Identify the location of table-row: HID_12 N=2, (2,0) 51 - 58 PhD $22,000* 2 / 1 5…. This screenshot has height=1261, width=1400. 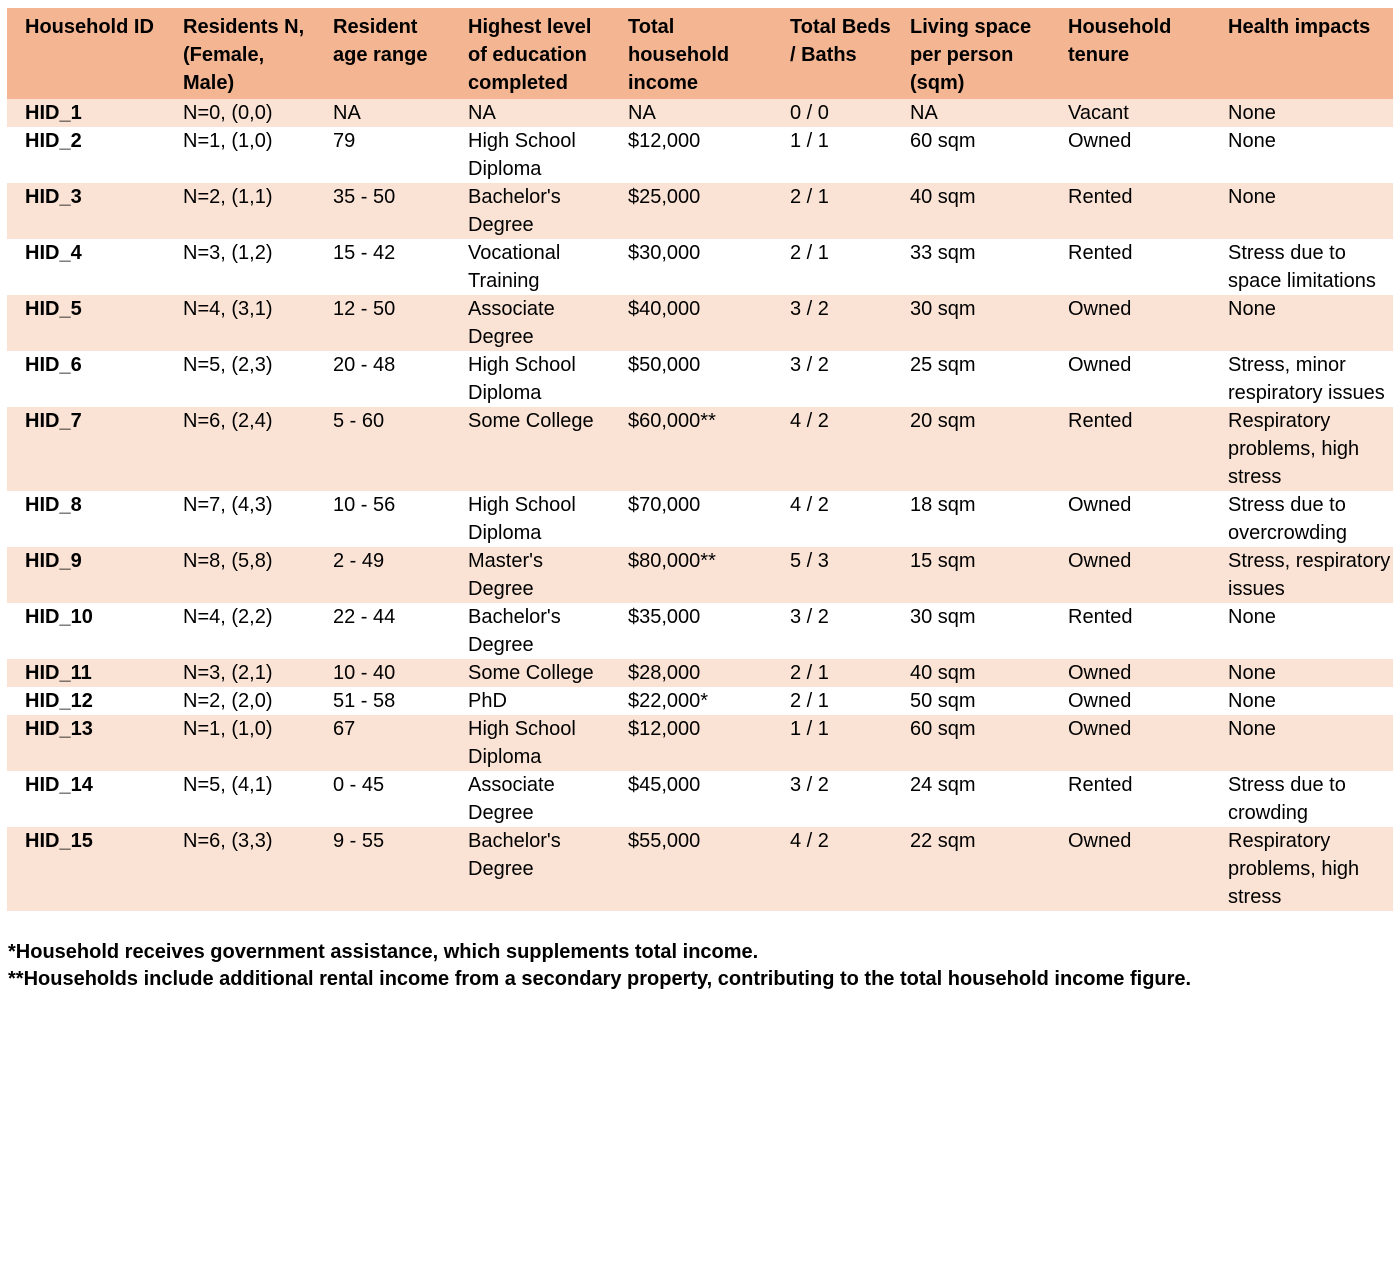
(700, 701).